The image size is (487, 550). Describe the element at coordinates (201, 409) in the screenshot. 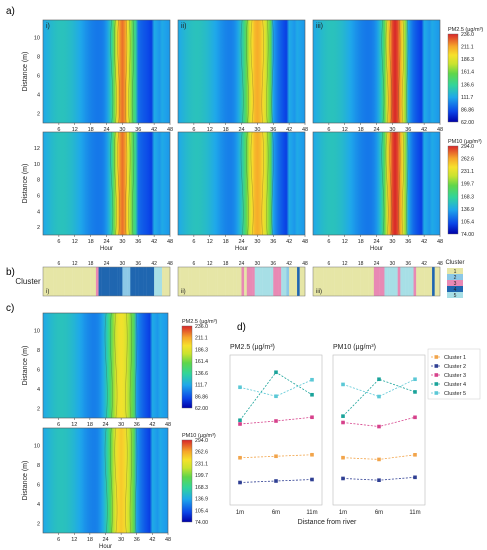

I see `colorbar-tick-label: 62.00` at that location.